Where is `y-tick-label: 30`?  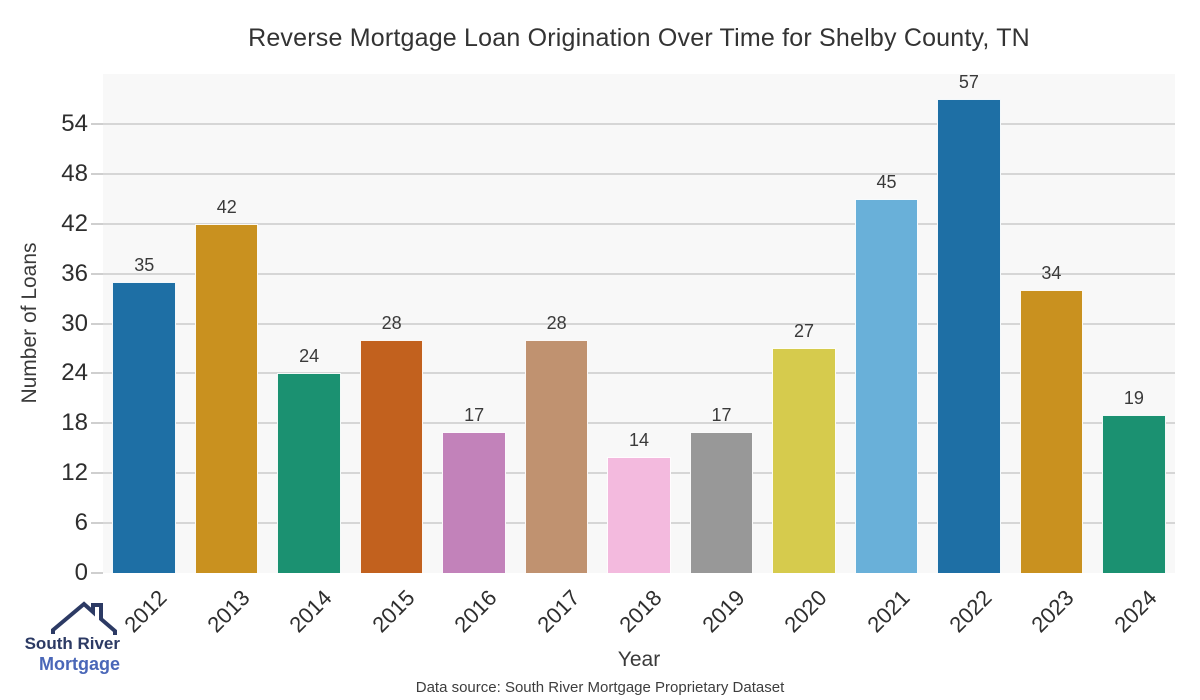 y-tick-label: 30 is located at coordinates (74, 323).